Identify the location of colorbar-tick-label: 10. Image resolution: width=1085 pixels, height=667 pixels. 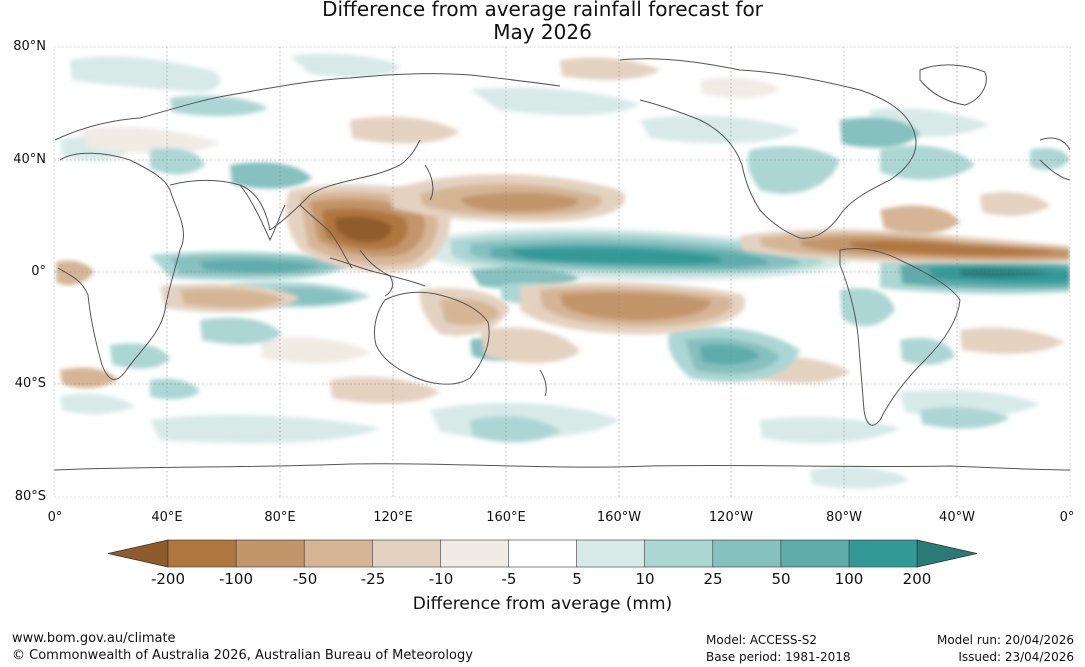
(645, 579).